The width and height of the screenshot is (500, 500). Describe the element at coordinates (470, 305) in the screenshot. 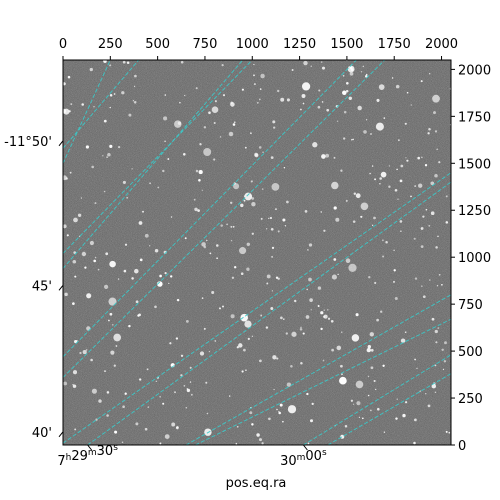

I see `y-tick-label: 750` at that location.